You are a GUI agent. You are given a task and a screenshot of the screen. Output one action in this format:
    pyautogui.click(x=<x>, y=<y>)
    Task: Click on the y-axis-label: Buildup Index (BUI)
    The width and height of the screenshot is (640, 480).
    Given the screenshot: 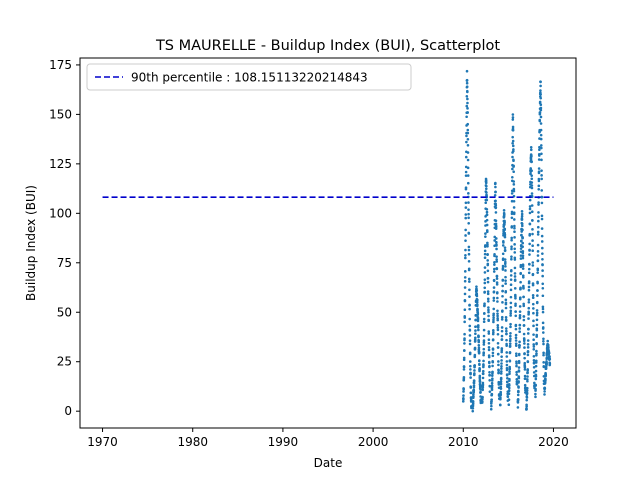 What is the action you would take?
    pyautogui.click(x=31, y=243)
    